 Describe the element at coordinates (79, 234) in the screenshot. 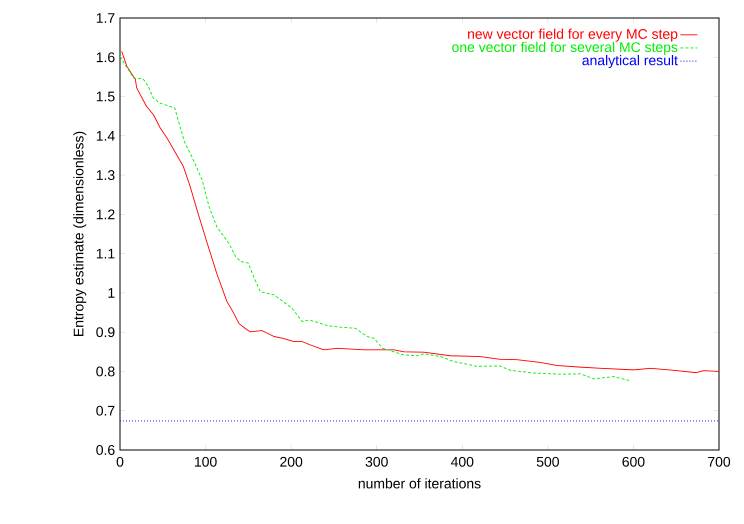

I see `y-axis-title: Entropy estimate (dimensionless)` at that location.